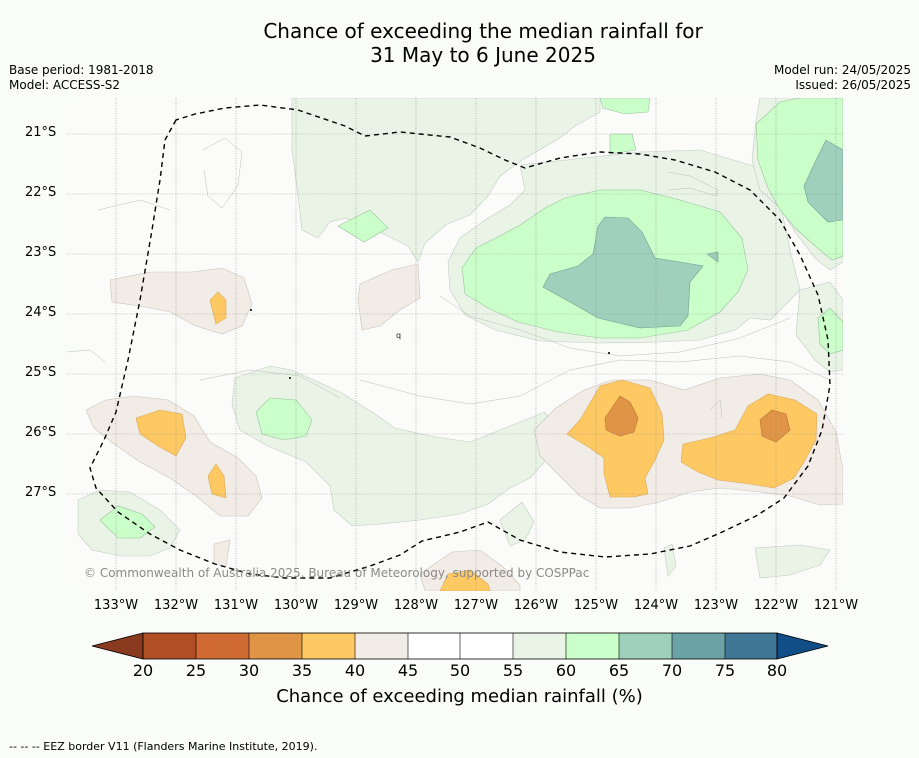 This screenshot has width=919, height=758. Describe the element at coordinates (356, 605) in the screenshot. I see `lon-label-129w: 129°W` at that location.